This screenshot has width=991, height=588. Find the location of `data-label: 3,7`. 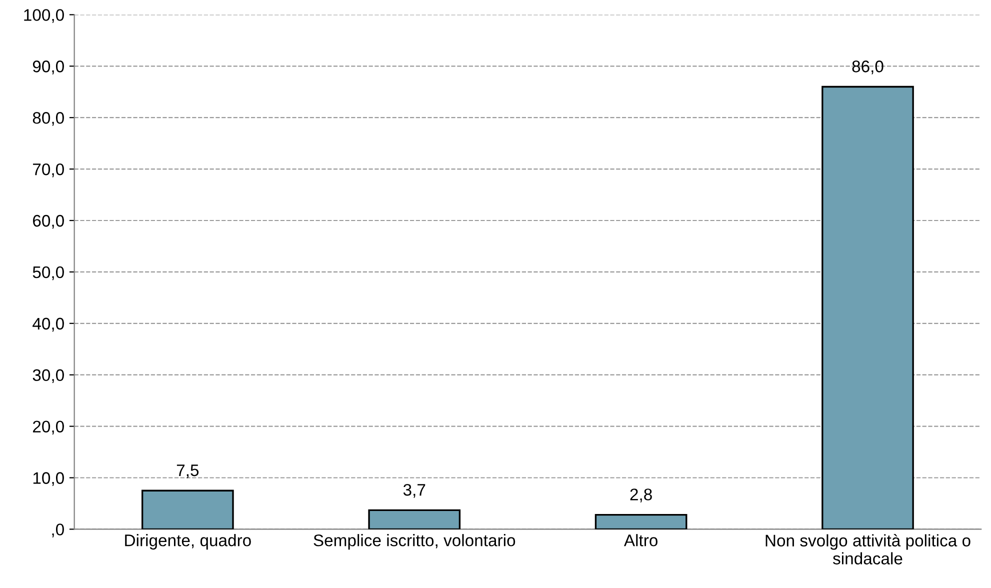

data-label: 3,7 is located at coordinates (414, 491).